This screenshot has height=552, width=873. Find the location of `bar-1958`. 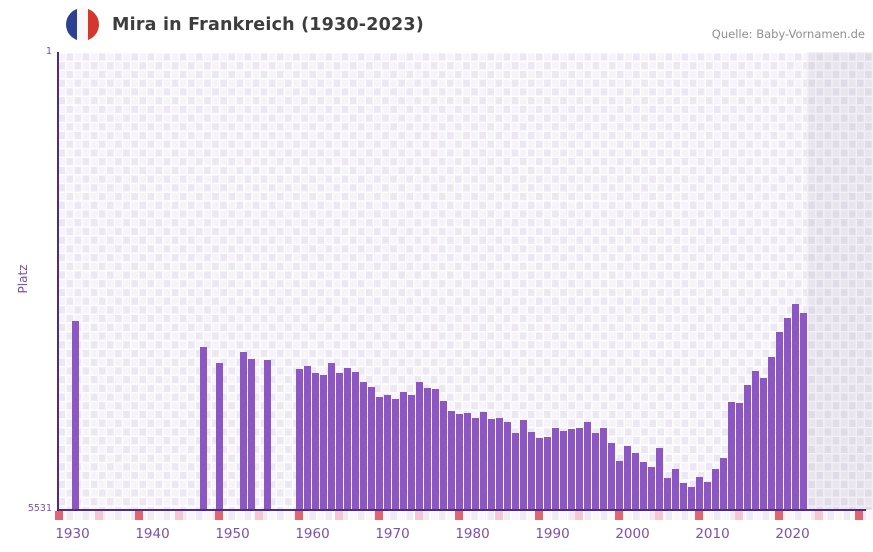

bar-1958 is located at coordinates (299, 439).